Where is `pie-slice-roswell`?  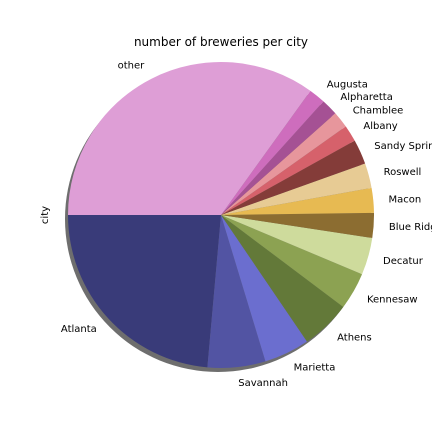
pie-slice-roswell is located at coordinates (296, 189).